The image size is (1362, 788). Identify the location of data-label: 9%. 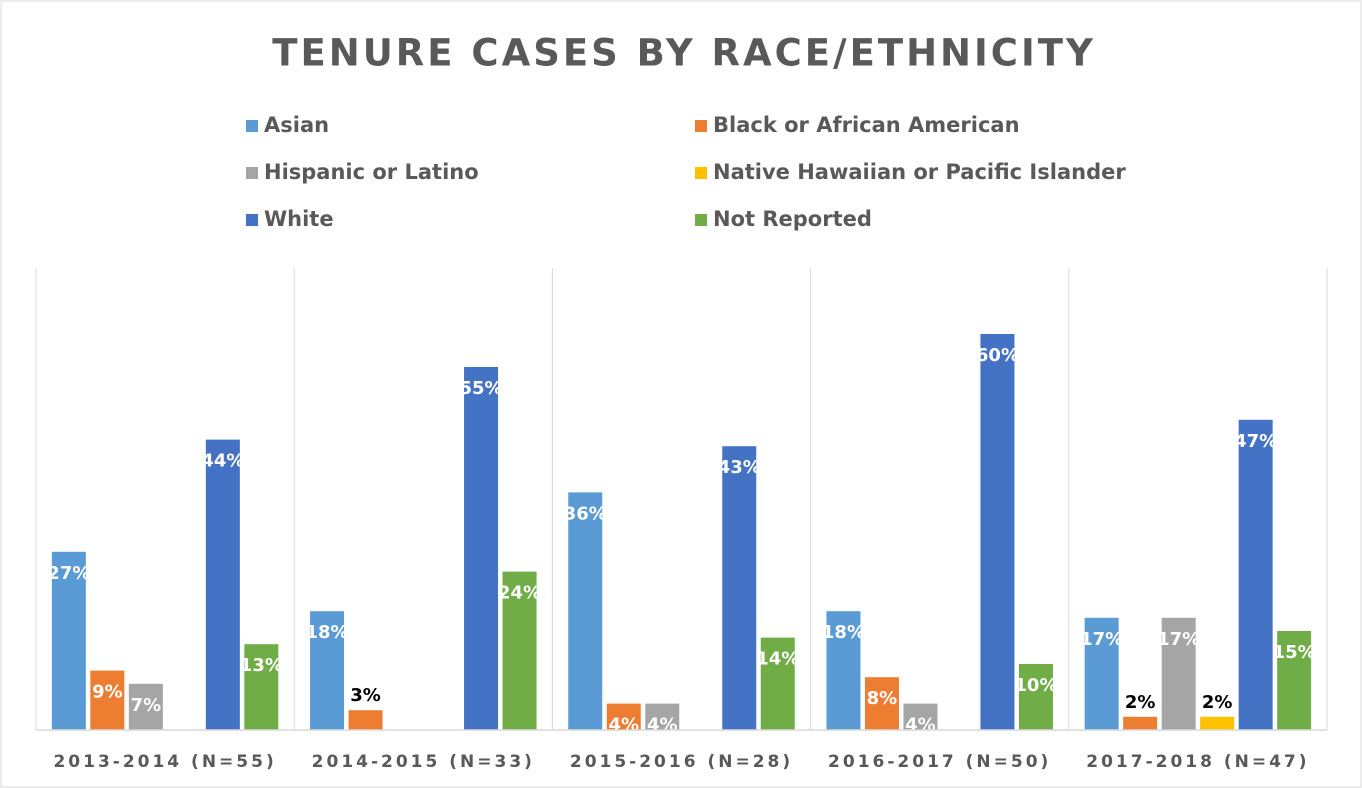
(107, 692).